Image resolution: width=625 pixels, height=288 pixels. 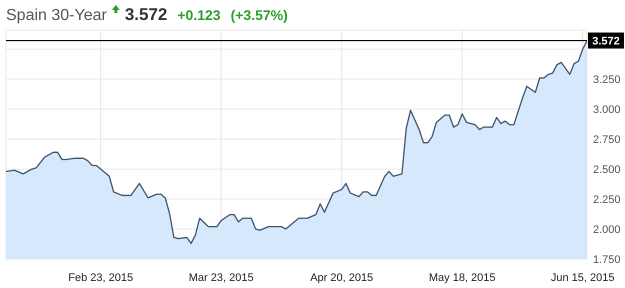 I want to click on text: 3.572, so click(x=146, y=14).